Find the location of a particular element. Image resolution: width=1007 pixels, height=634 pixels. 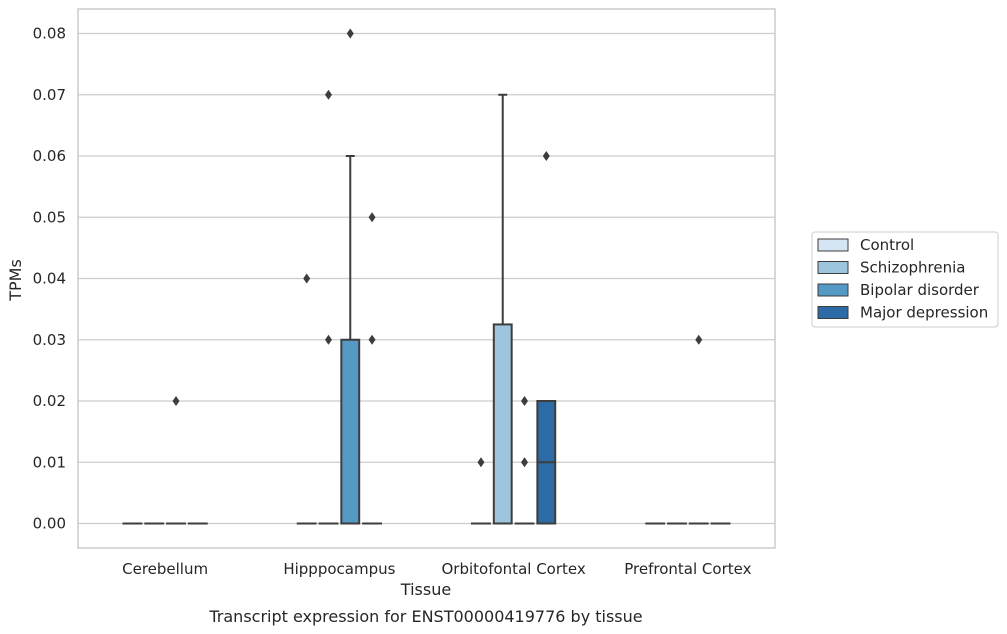

y-tick-label: 0.01 is located at coordinates (49, 462).